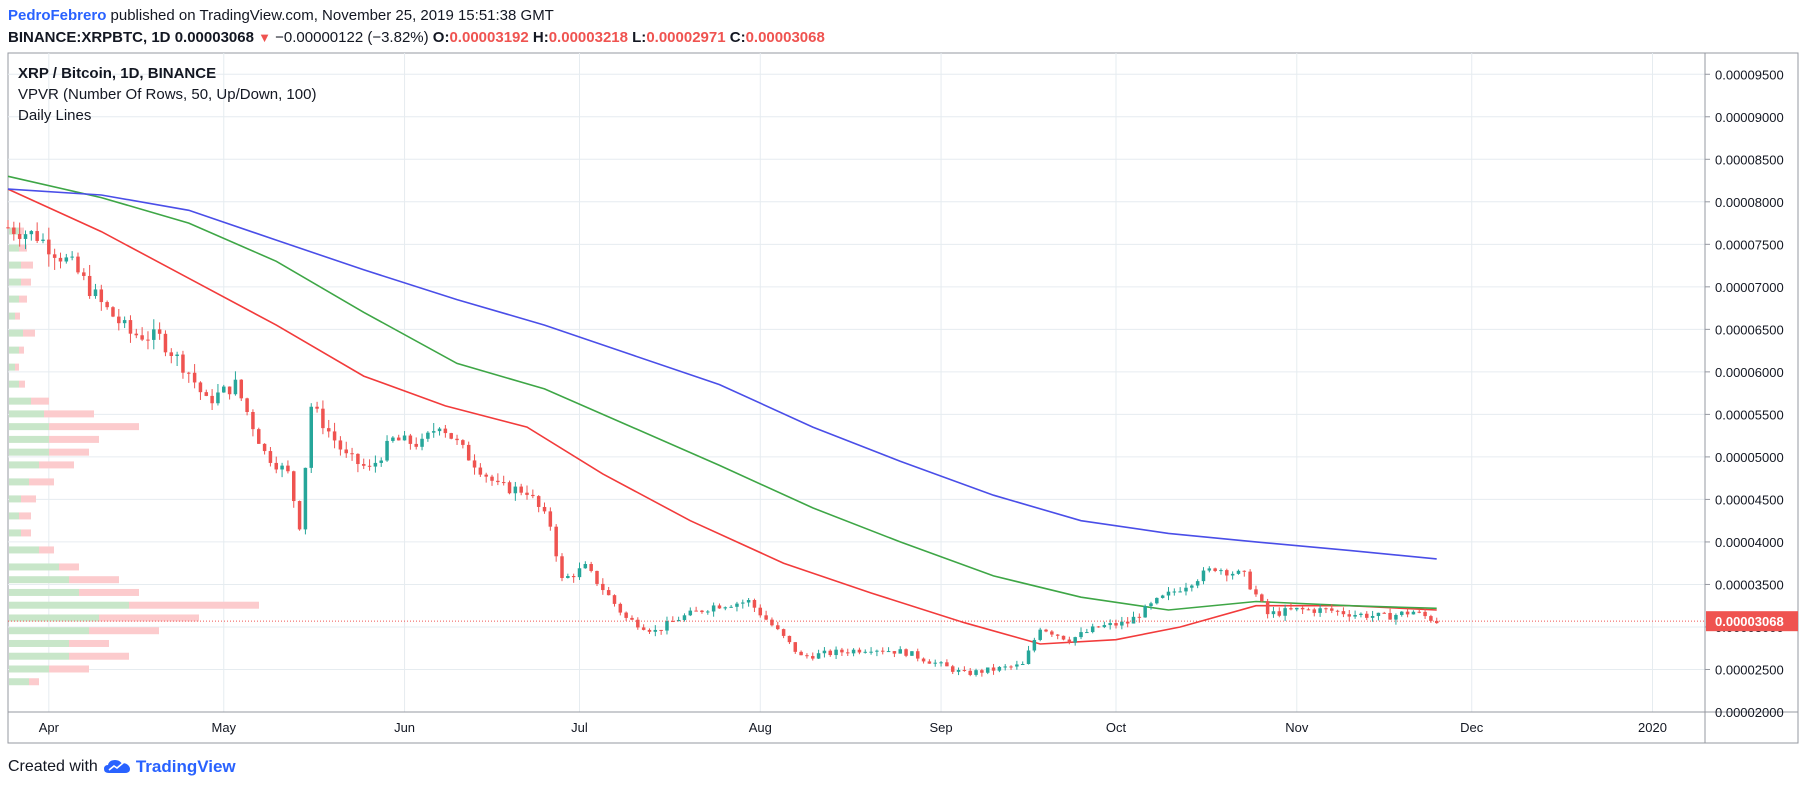  Describe the element at coordinates (1652, 727) in the screenshot. I see `time-tick-label: 2020` at that location.